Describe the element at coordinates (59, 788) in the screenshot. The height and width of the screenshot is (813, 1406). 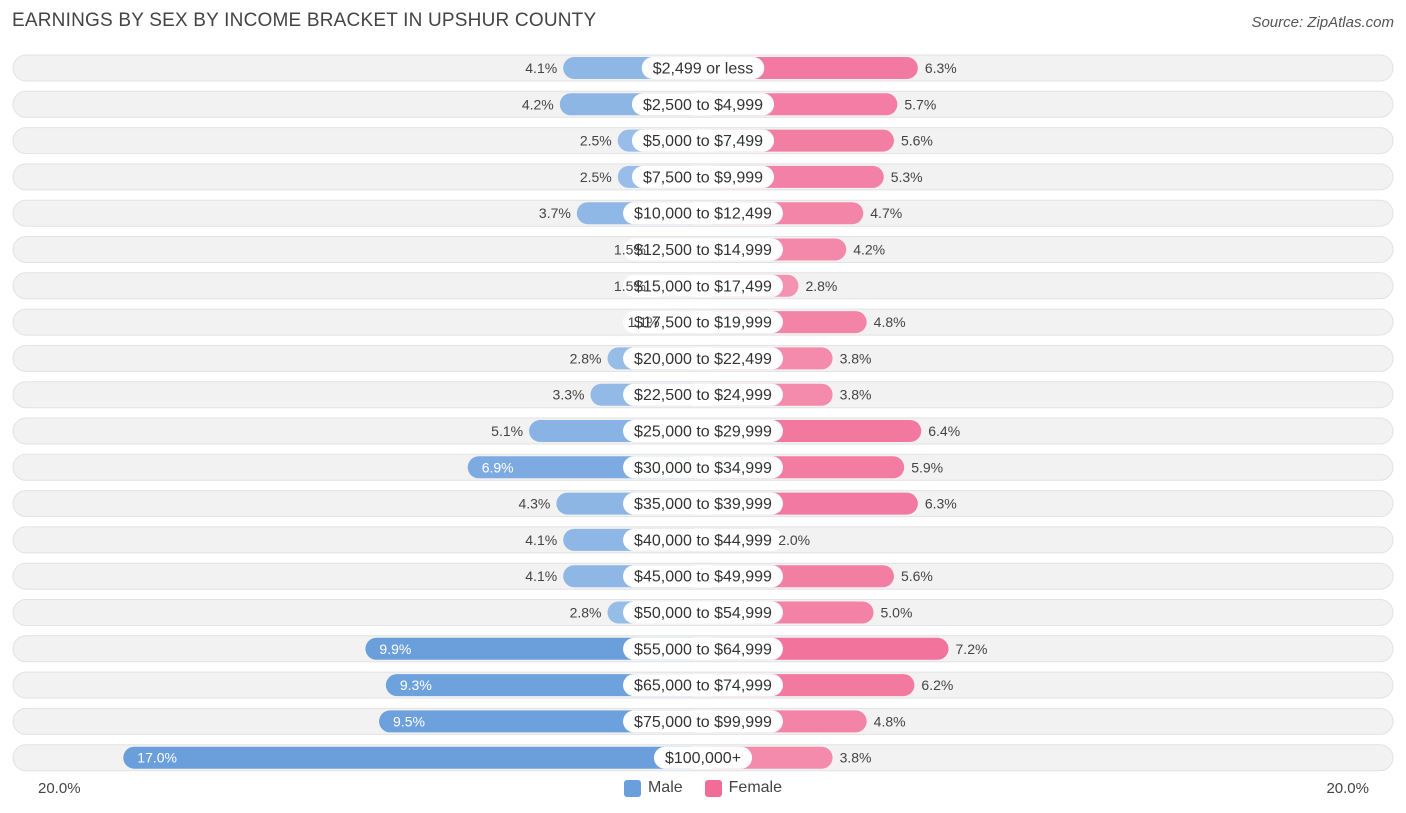
I see `axis-label-left: 20.0%` at that location.